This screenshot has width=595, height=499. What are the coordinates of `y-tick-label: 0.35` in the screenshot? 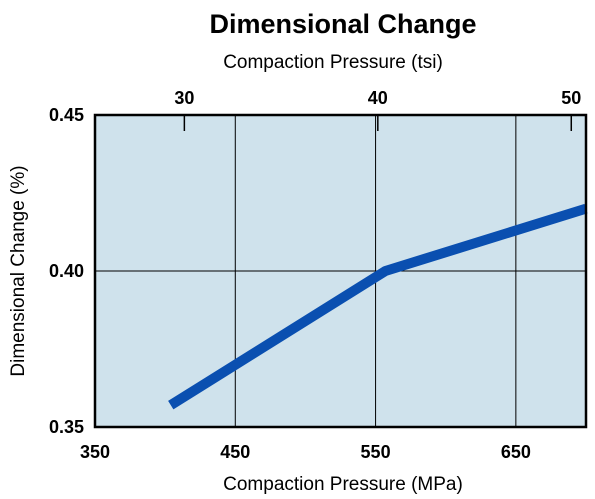 It's located at (66, 427).